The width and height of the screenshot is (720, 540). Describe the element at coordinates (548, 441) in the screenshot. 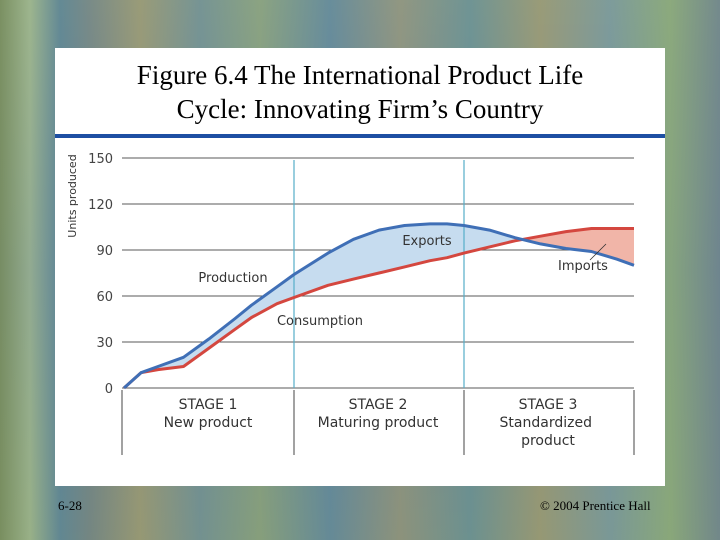

I see `stage-3-name-line-2: product` at that location.